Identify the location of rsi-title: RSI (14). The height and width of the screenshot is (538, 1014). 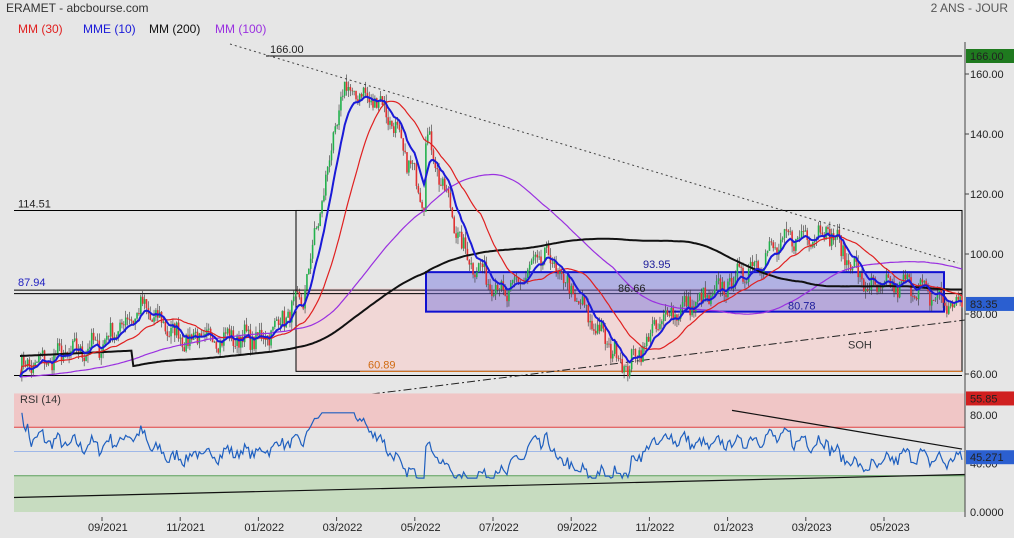
(40, 400).